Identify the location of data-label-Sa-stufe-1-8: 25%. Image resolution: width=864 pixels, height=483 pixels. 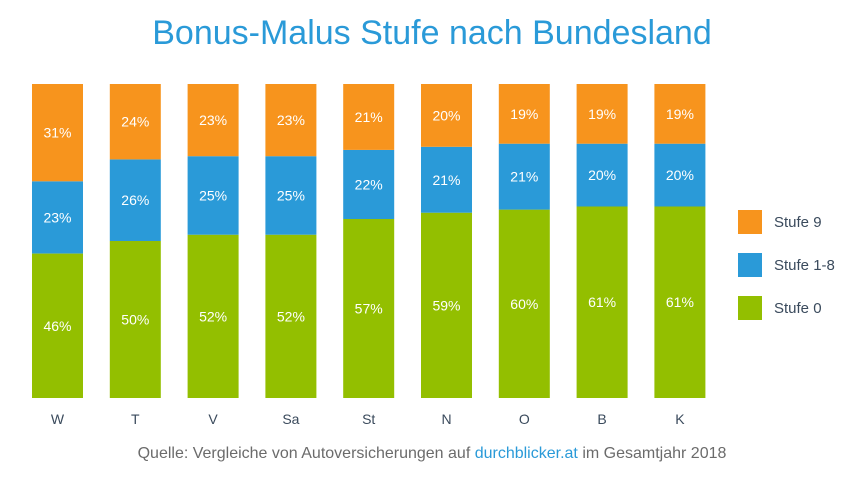
(291, 196).